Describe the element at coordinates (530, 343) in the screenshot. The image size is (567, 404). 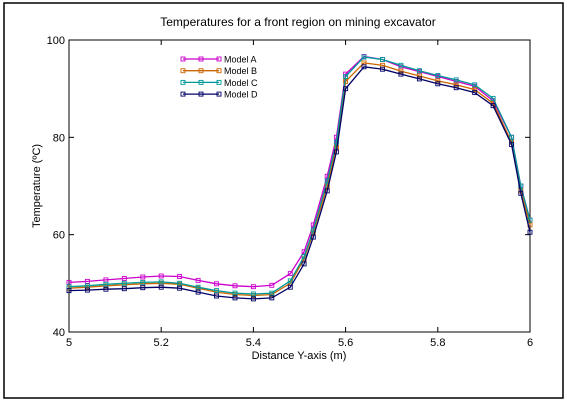
I see `x-tick-label: 6` at that location.